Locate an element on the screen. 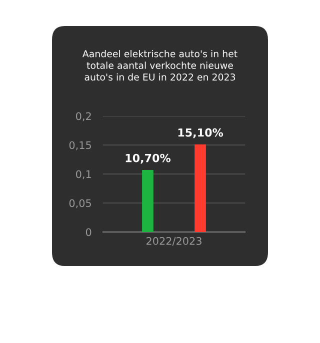  y-tick-label: 0,1 is located at coordinates (83, 175).